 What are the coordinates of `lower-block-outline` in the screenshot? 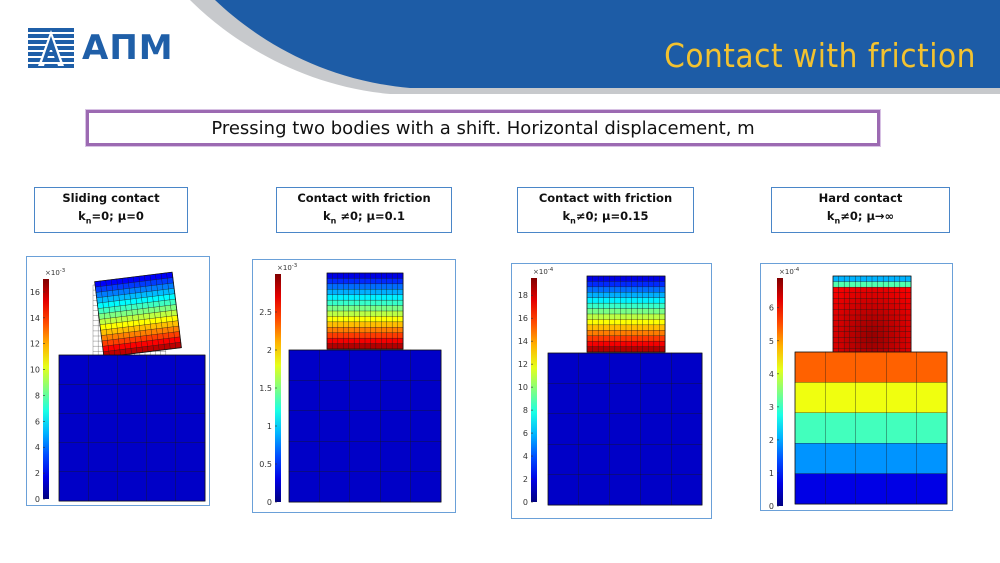 It's located at (132, 428).